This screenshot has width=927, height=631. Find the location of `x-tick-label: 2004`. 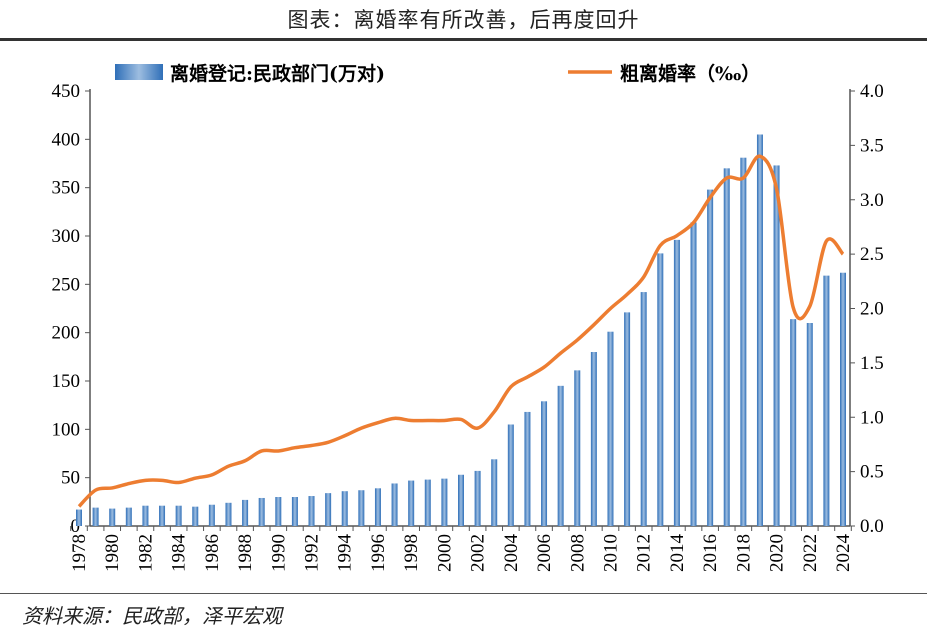

x-tick-label: 2004 is located at coordinates (511, 553).